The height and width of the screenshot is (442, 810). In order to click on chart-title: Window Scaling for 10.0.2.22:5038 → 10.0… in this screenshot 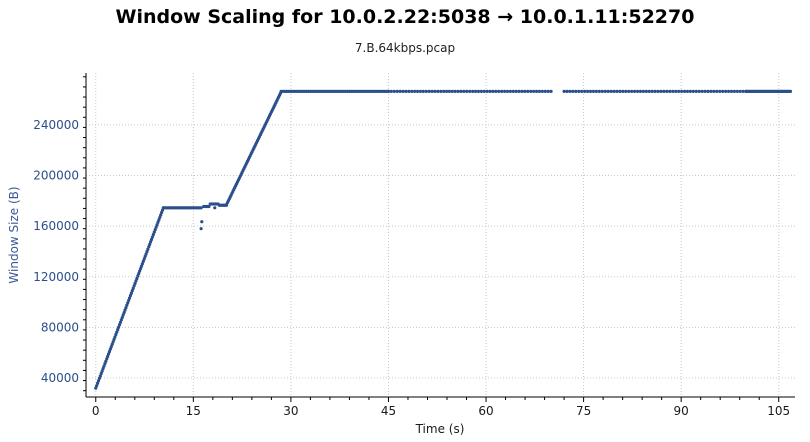, I will do `click(405, 17)`.